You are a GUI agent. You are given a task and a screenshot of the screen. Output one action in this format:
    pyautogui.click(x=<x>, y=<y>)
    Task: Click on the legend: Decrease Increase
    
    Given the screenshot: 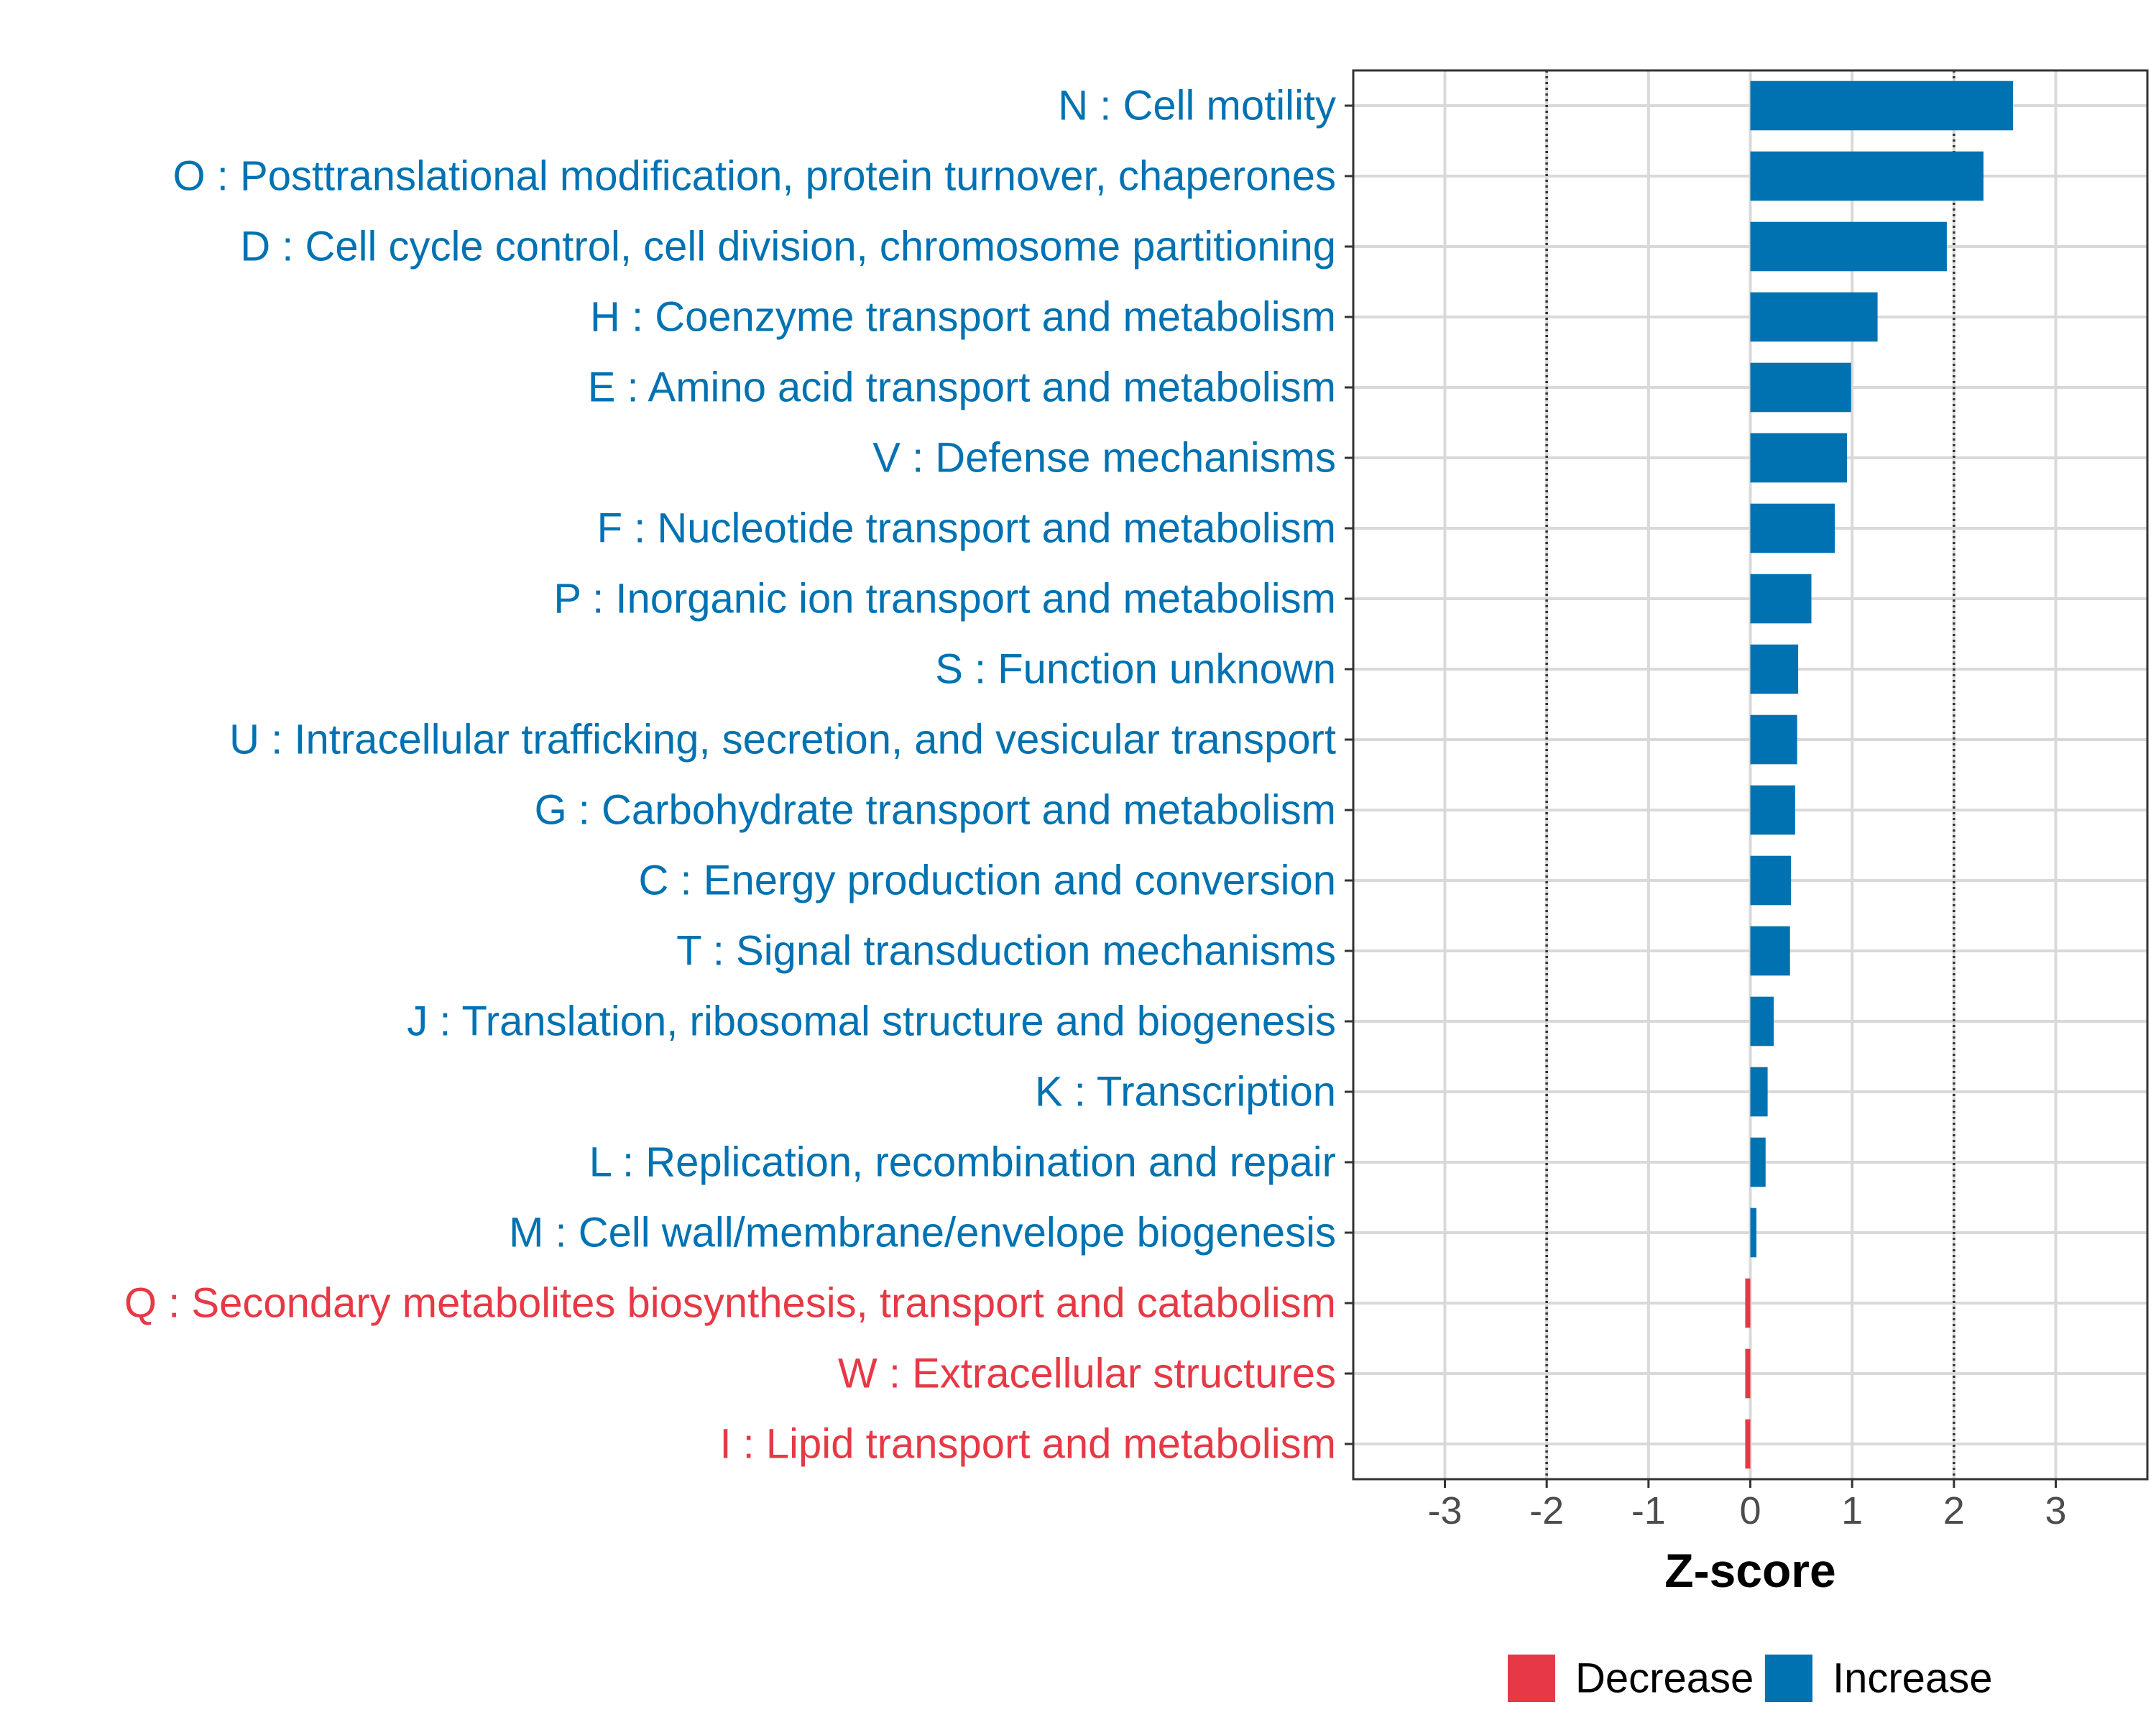 What is the action you would take?
    pyautogui.click(x=1750, y=1678)
    